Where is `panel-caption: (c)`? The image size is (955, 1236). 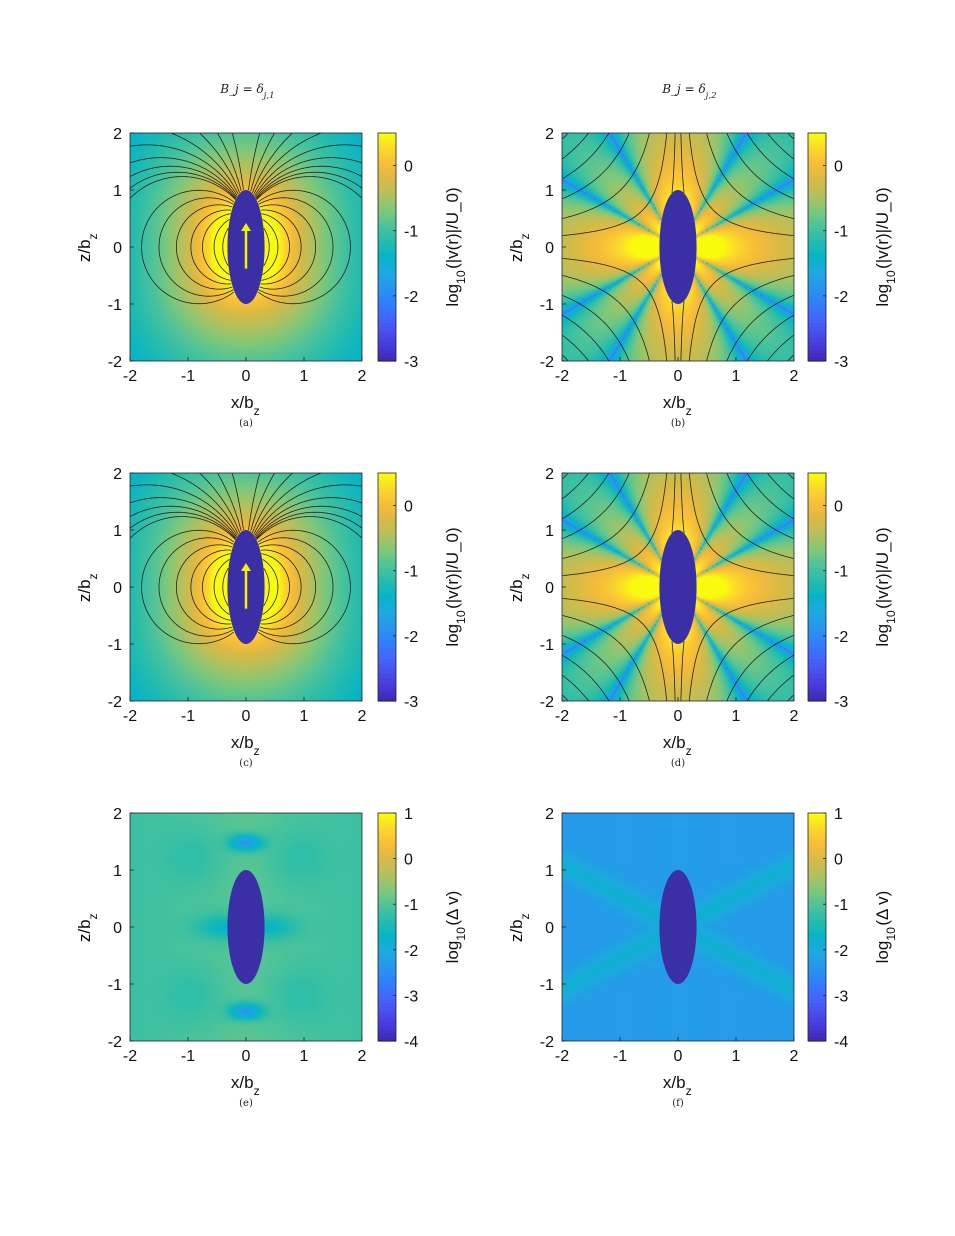
panel-caption: (c) is located at coordinates (246, 763).